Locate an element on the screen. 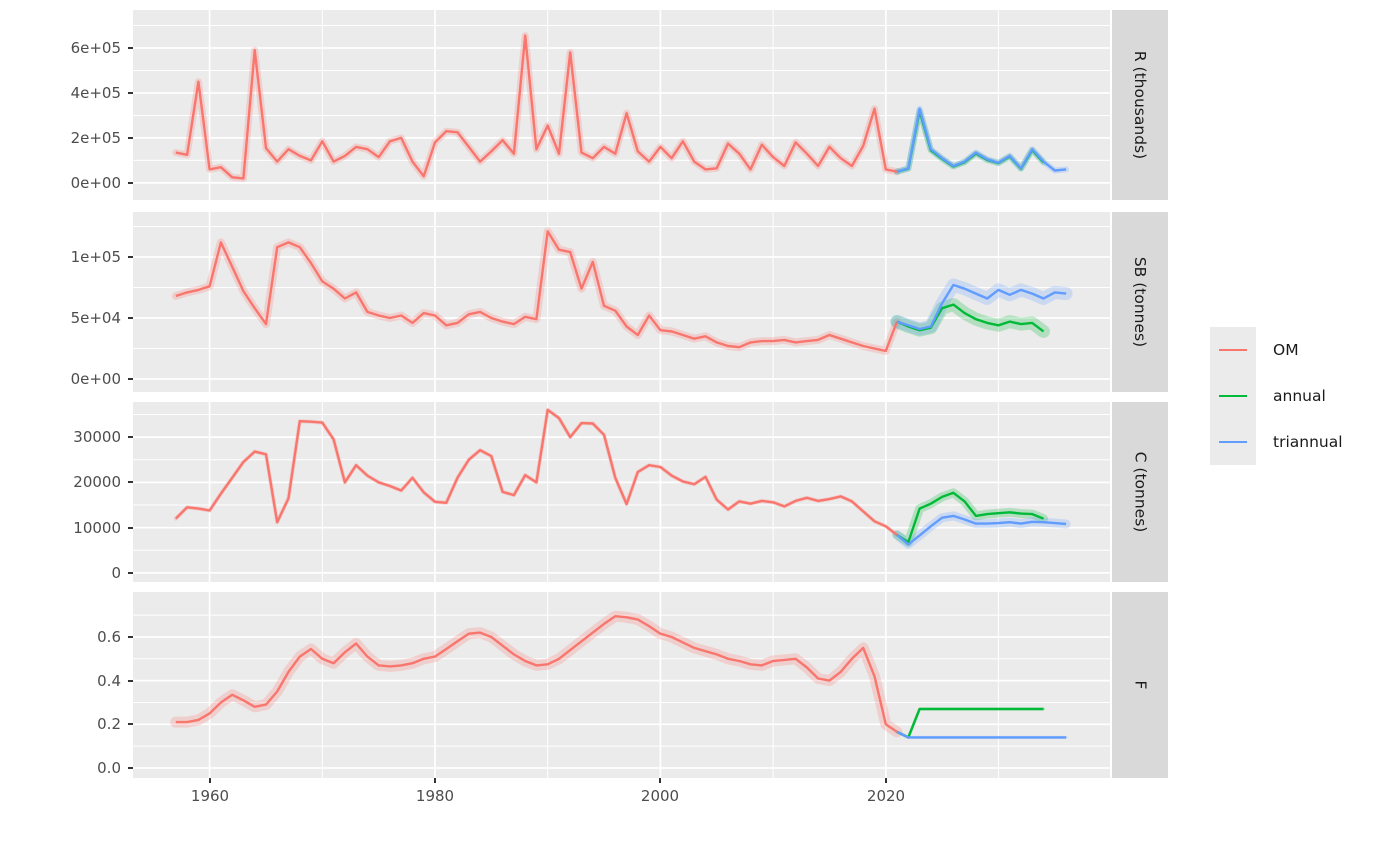 The image size is (1400, 866). legend-item-annual: annual is located at coordinates (1276, 396).